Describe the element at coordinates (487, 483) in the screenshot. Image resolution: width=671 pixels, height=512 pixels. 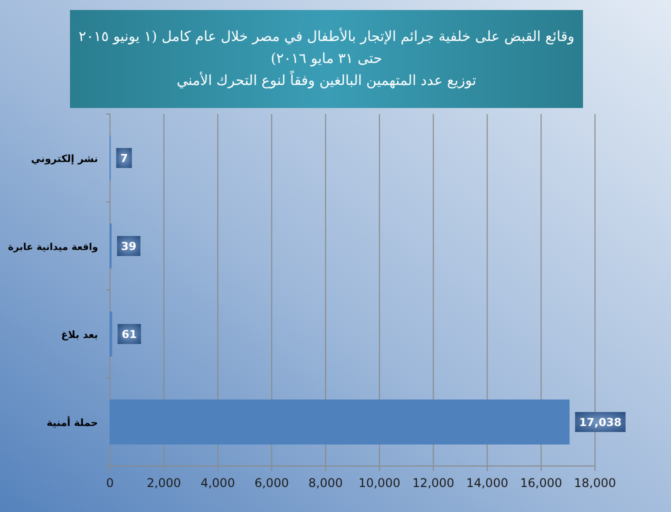
I see `x-tick-label: 14,000` at that location.